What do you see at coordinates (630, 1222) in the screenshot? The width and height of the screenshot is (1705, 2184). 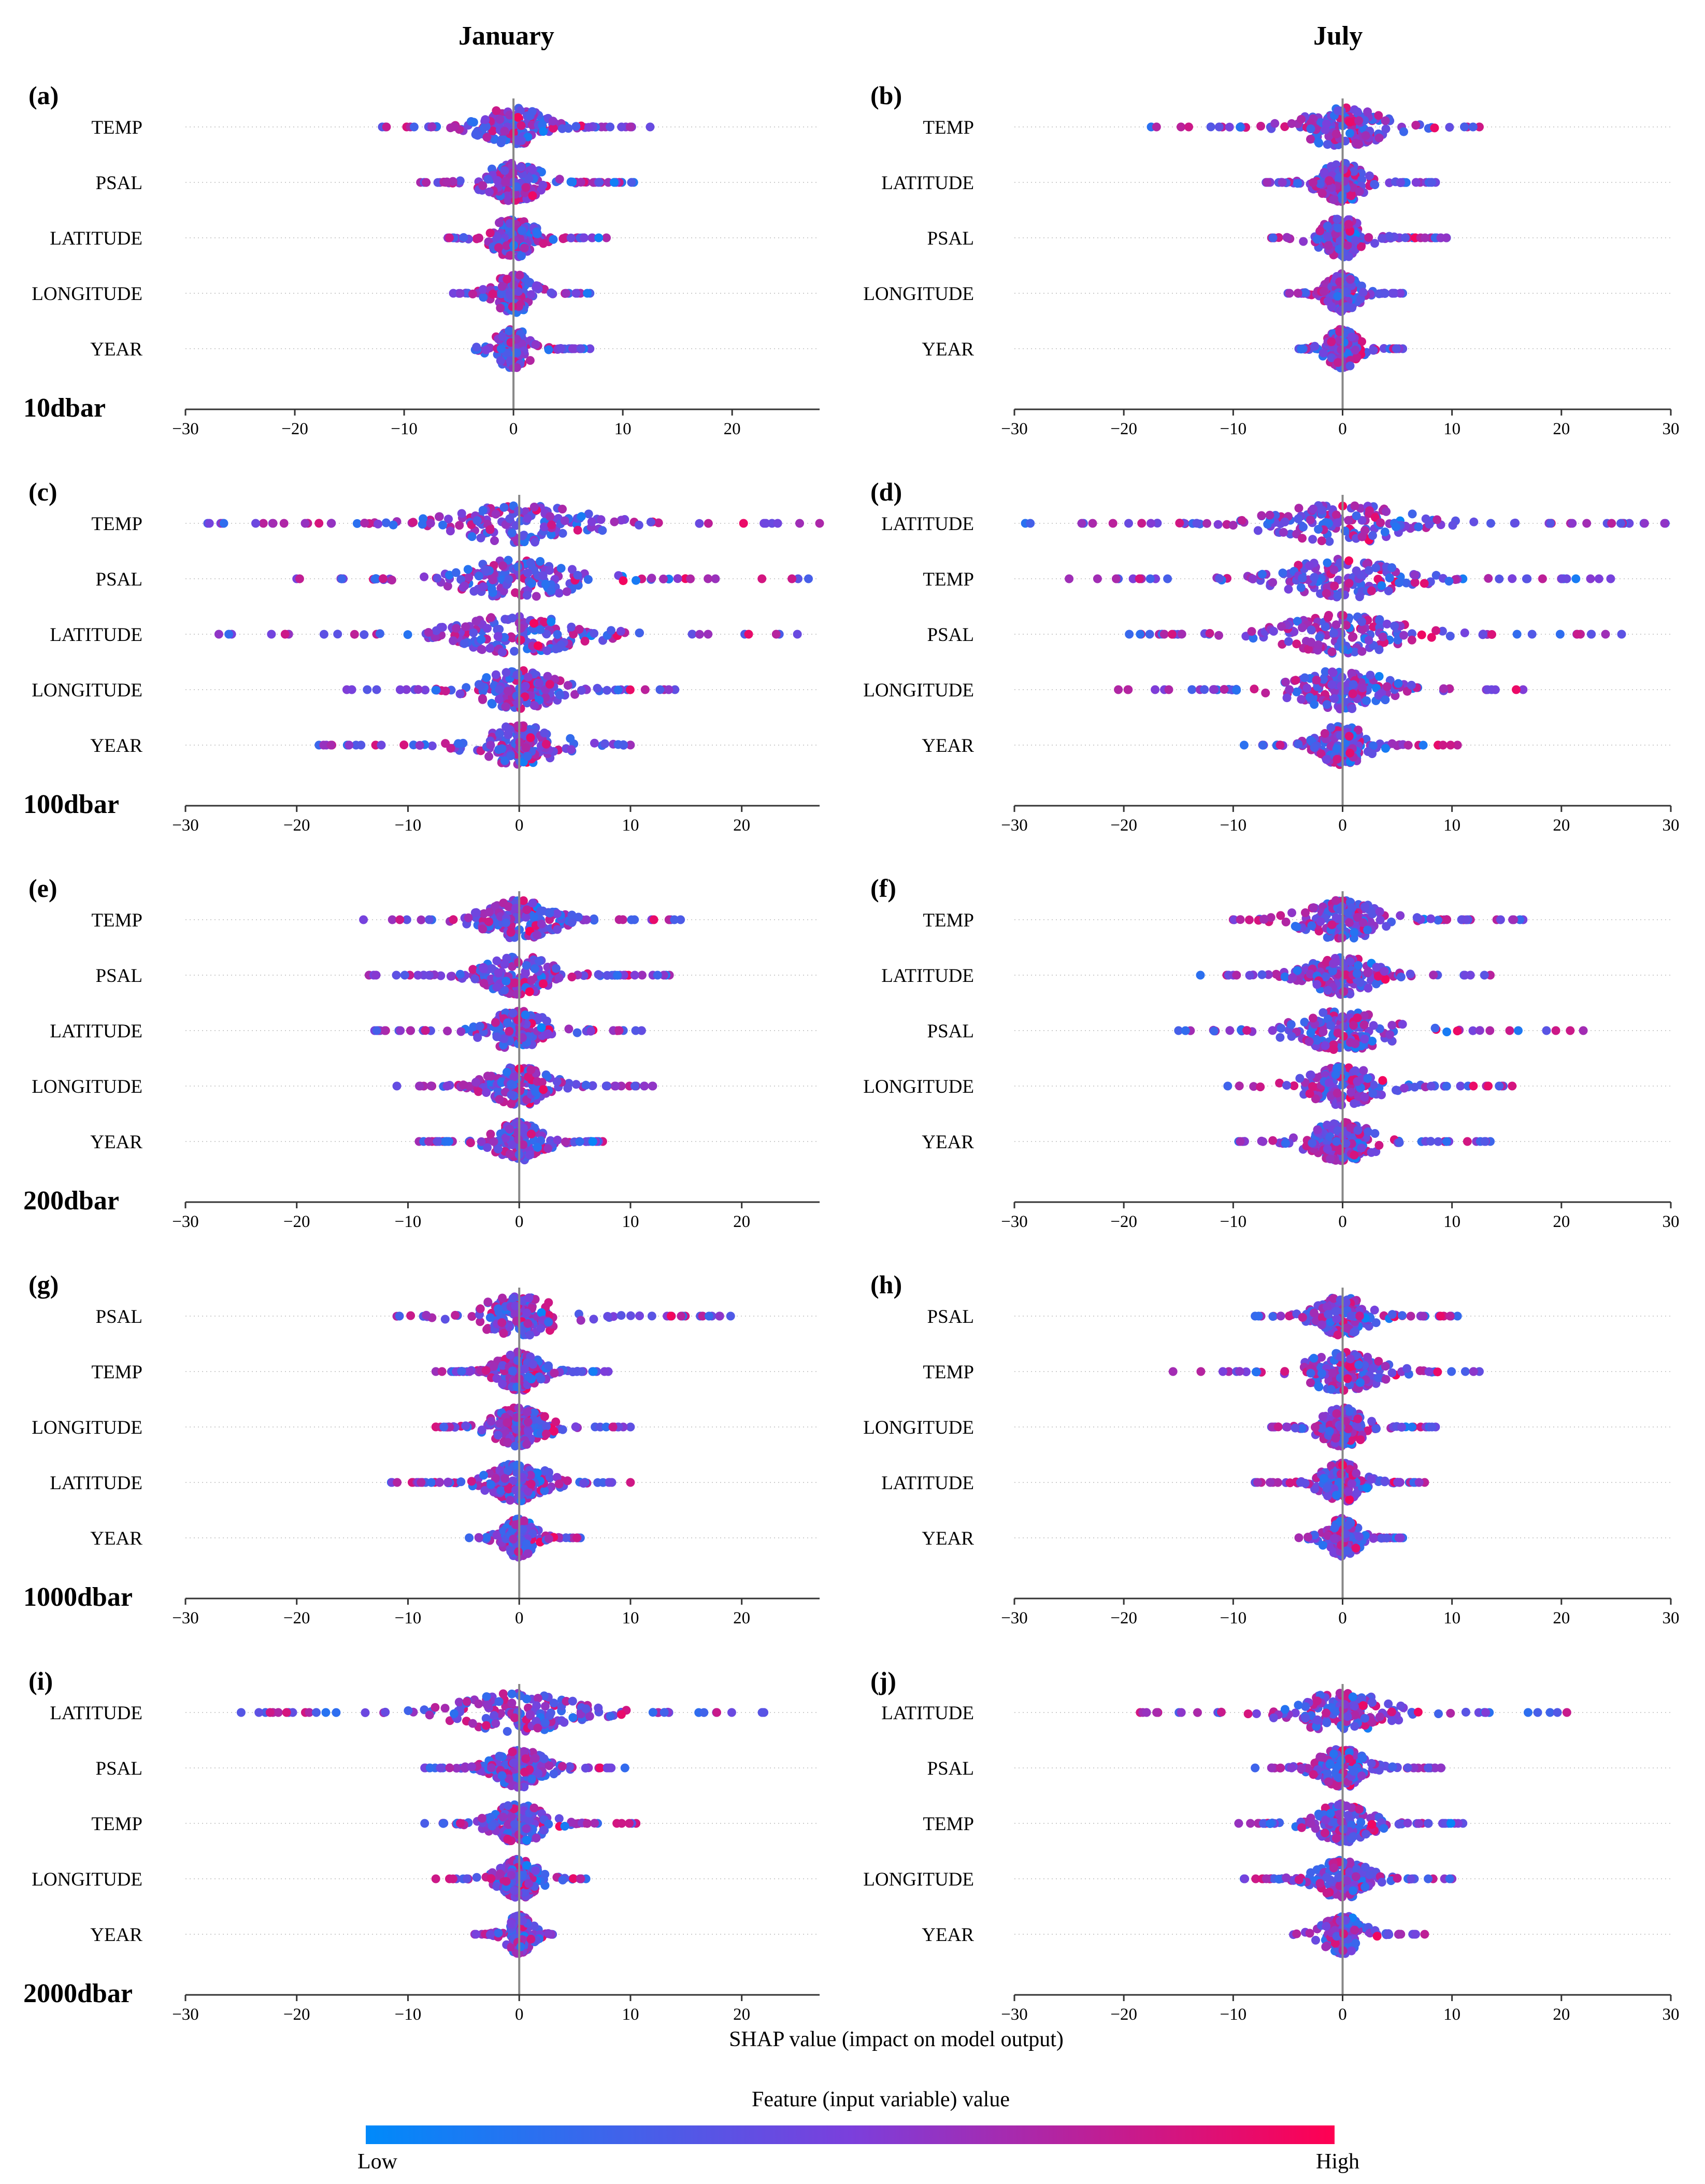 I see `x-tick-label: 10` at bounding box center [630, 1222].